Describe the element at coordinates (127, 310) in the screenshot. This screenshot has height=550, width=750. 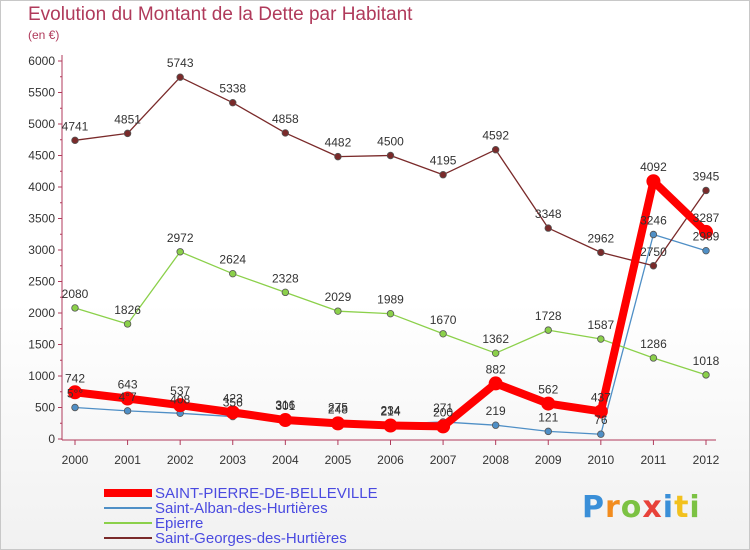
I see `data-label: 1826` at that location.